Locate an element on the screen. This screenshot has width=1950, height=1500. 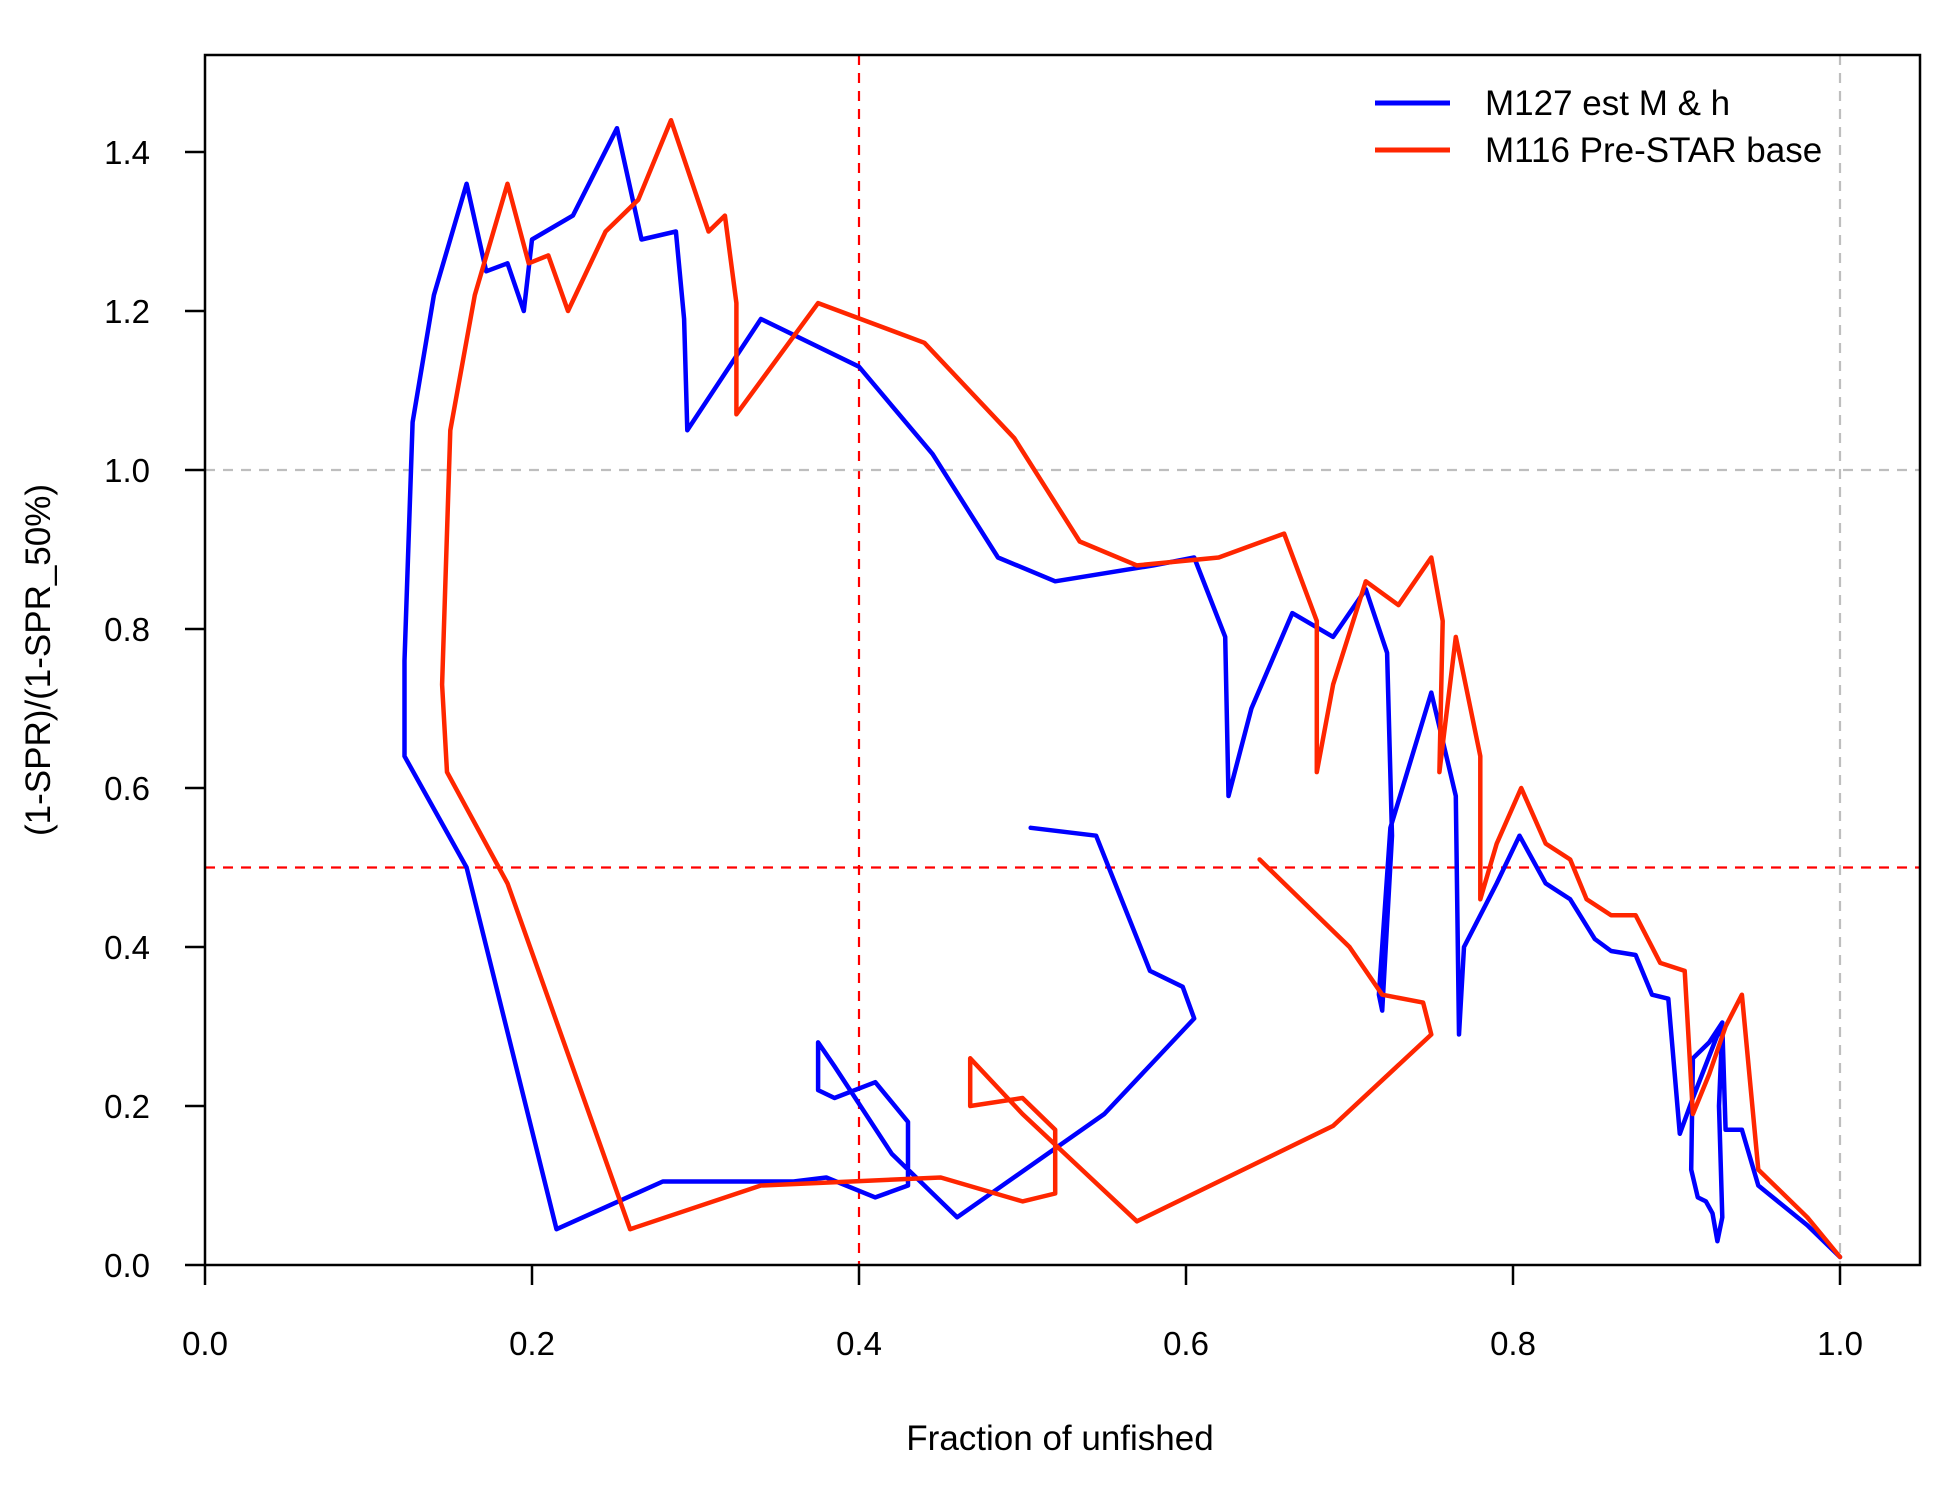
legend-label-1: M127 est M & h is located at coordinates (1607, 103).